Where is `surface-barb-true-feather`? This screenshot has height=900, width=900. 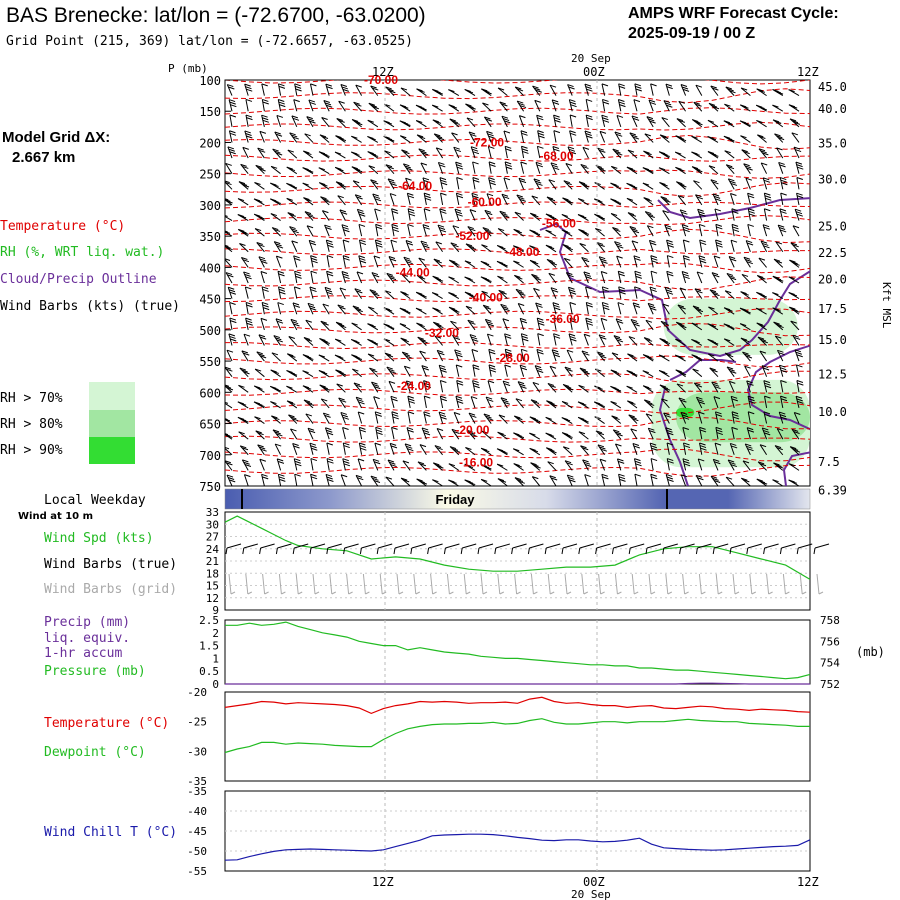
surface-barb-true-feather is located at coordinates (780, 551).